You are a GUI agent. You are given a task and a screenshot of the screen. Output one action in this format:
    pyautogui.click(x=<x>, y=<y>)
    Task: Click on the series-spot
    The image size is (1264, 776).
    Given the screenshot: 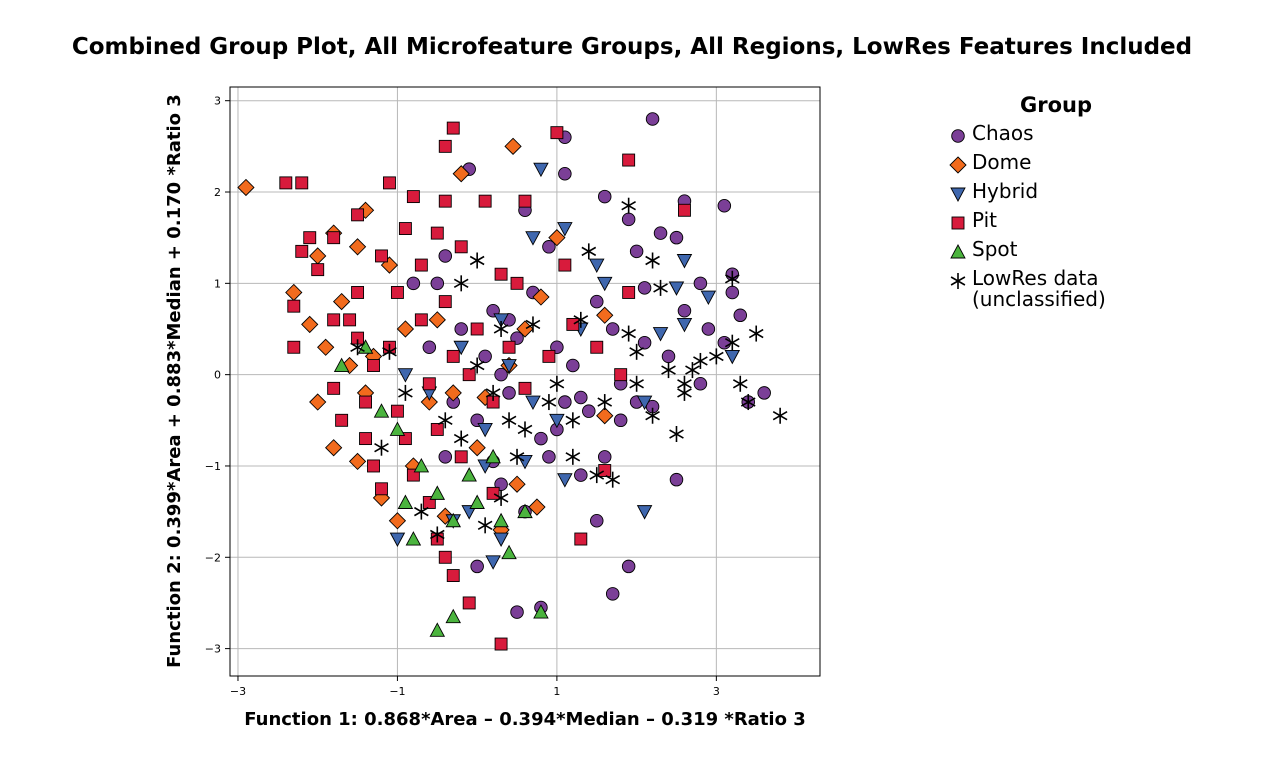 What is the action you would take?
    pyautogui.click(x=441, y=488)
    